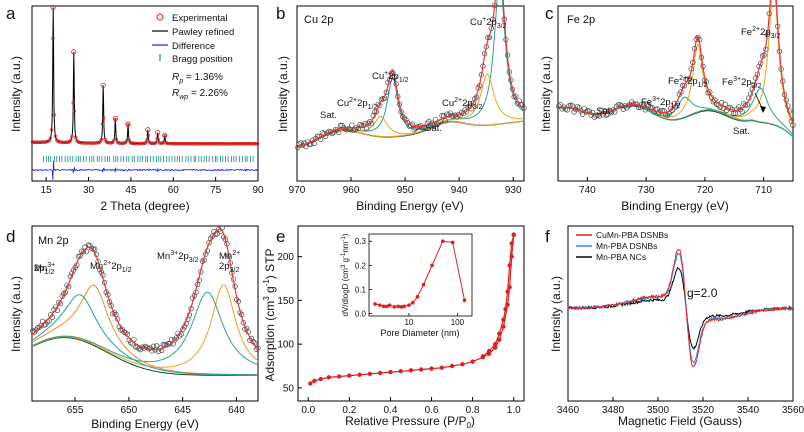  What do you see at coordinates (703, 410) in the screenshot?
I see `xtick-f-tick-label: 3520` at bounding box center [703, 410].